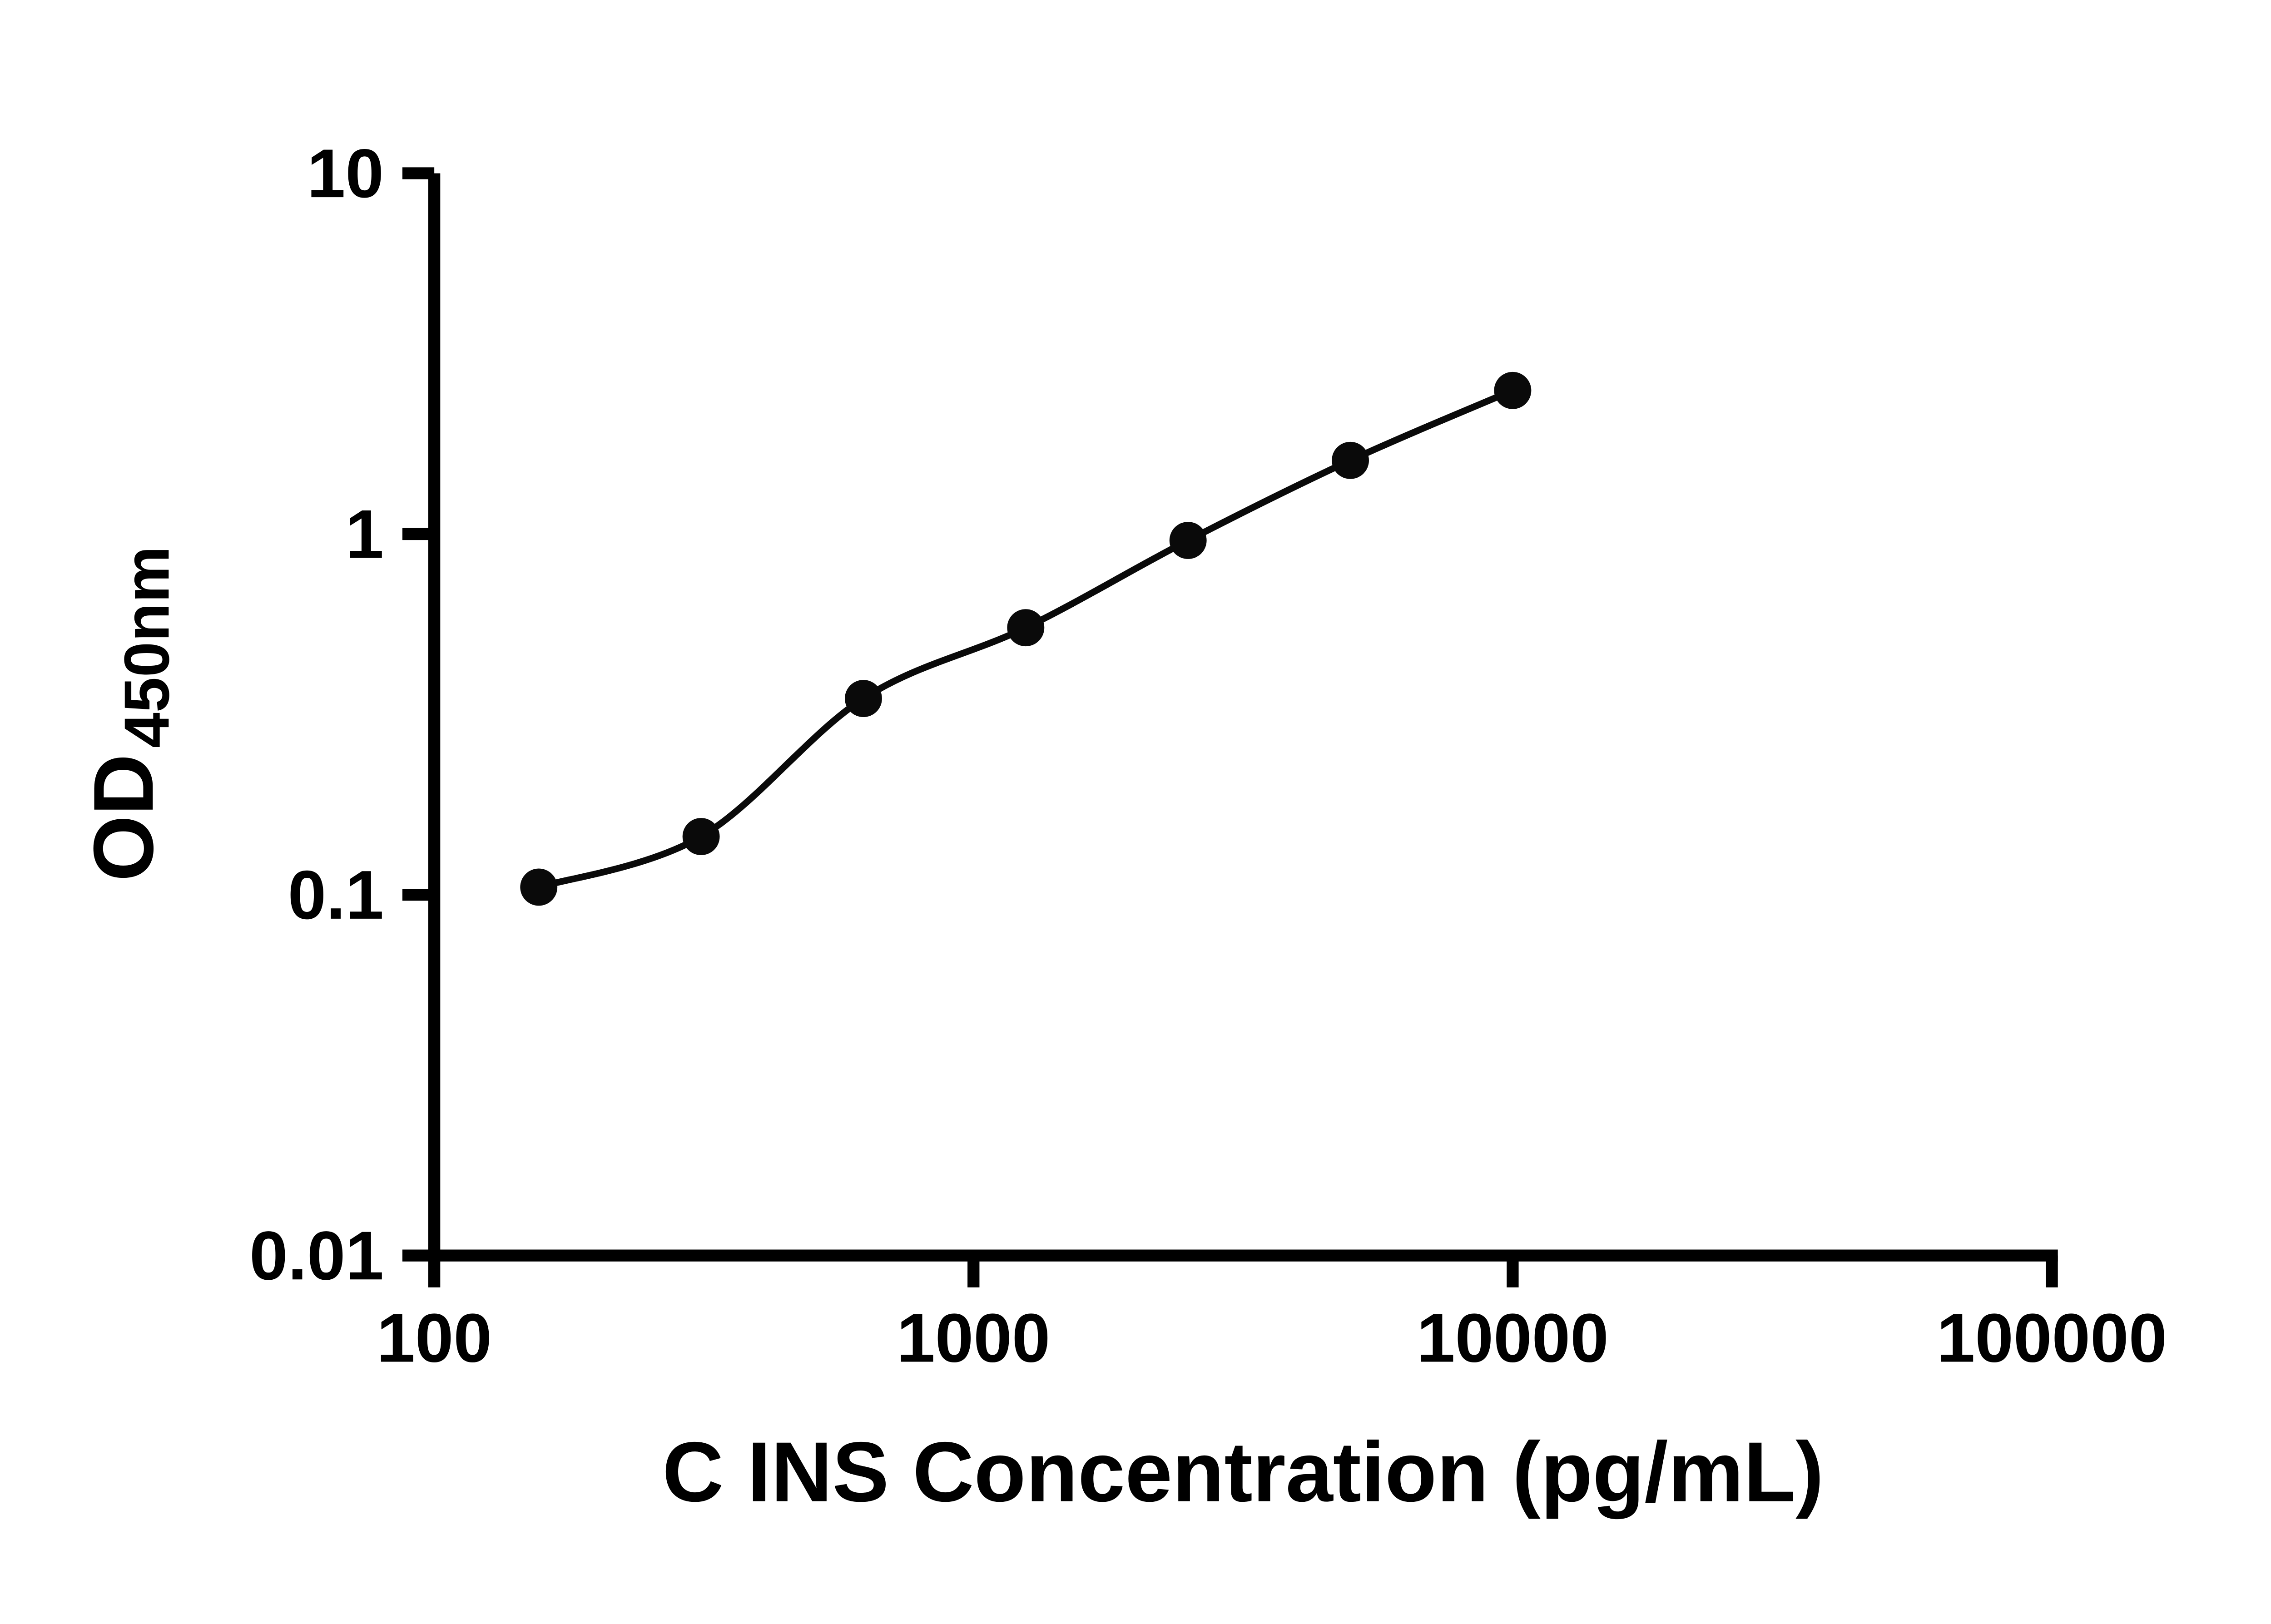  What do you see at coordinates (1513, 1338) in the screenshot?
I see `x-tick-label: 10000` at bounding box center [1513, 1338].